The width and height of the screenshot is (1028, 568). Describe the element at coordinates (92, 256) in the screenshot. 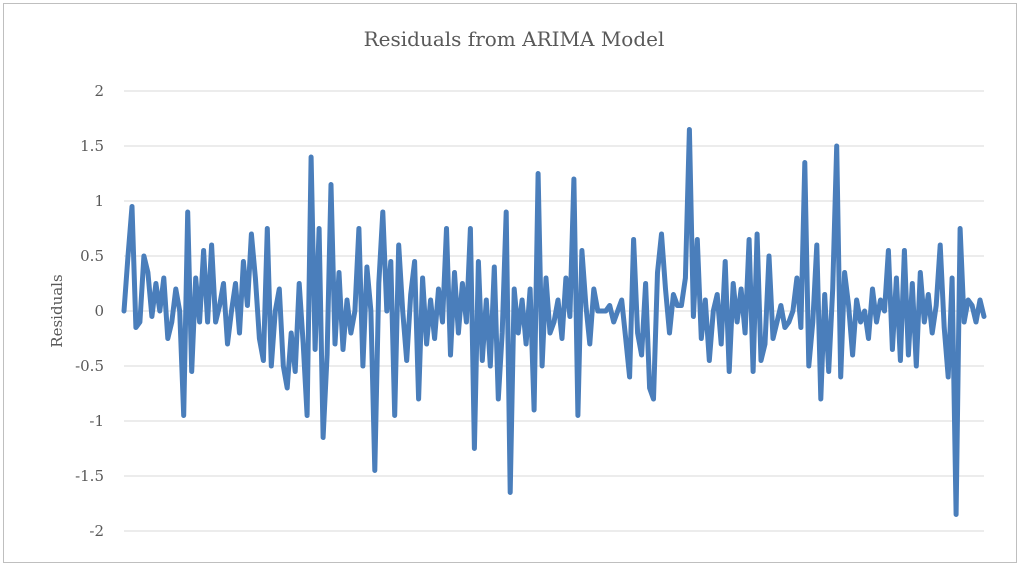

I see `y-tick-label: 0.5` at that location.